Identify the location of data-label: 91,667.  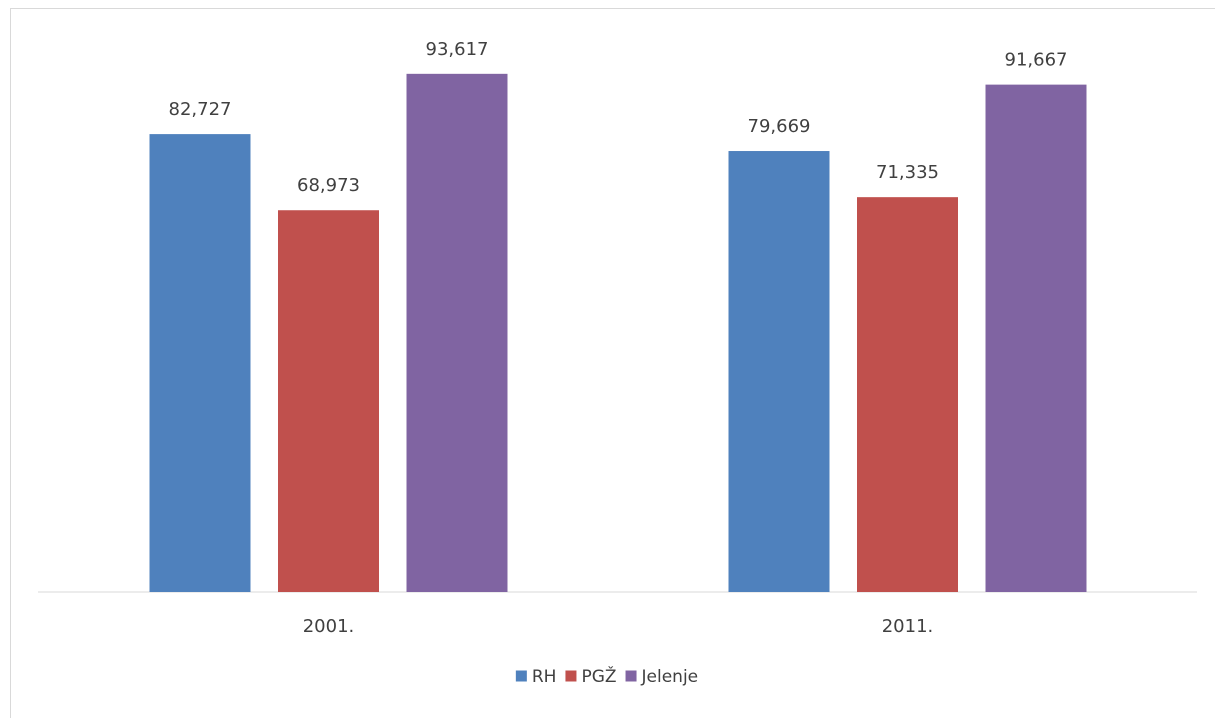
(1036, 60).